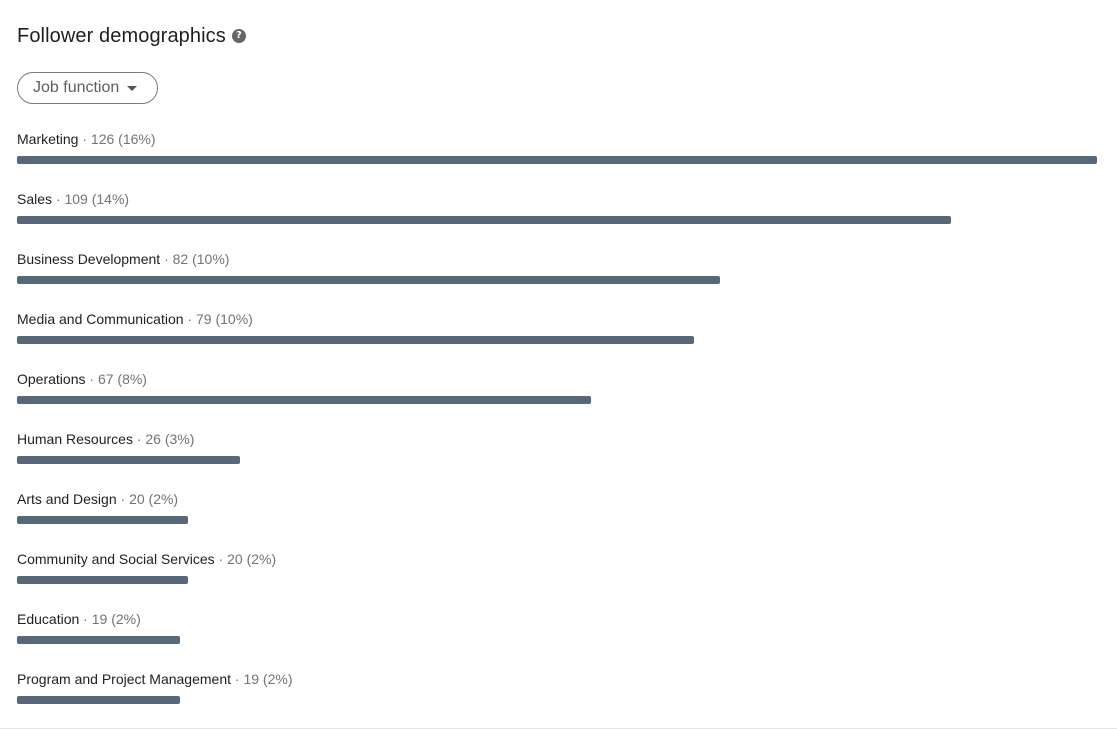 This screenshot has width=1117, height=731. I want to click on demographic-row: Sales · 109 (14%), so click(557, 218).